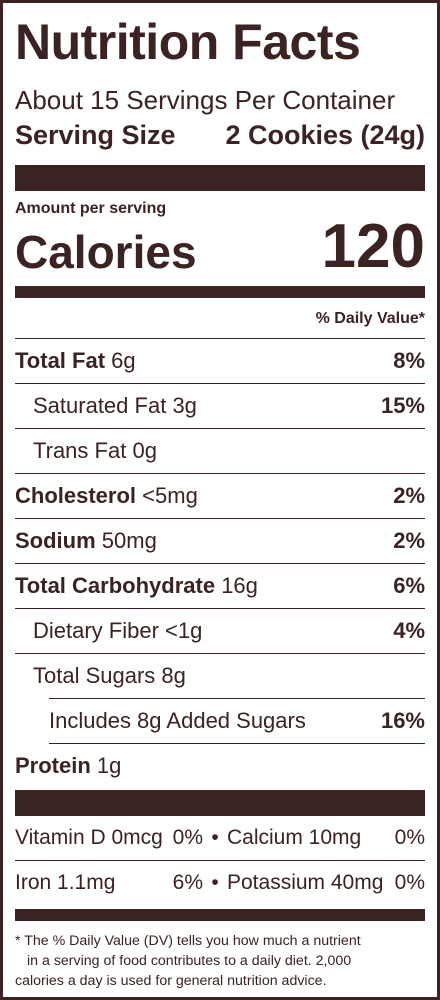 The image size is (440, 1000). What do you see at coordinates (100, 405) in the screenshot?
I see `nutrient-name: Saturated Fat` at bounding box center [100, 405].